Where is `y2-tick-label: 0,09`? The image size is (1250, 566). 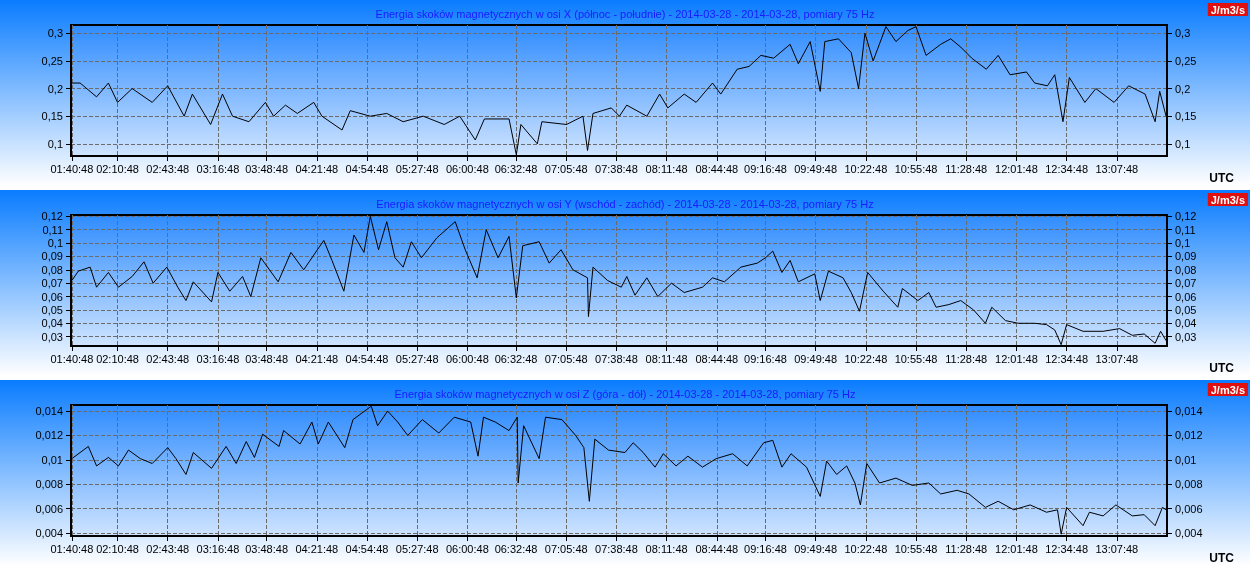 y2-tick-label: 0,09 is located at coordinates (1186, 256).